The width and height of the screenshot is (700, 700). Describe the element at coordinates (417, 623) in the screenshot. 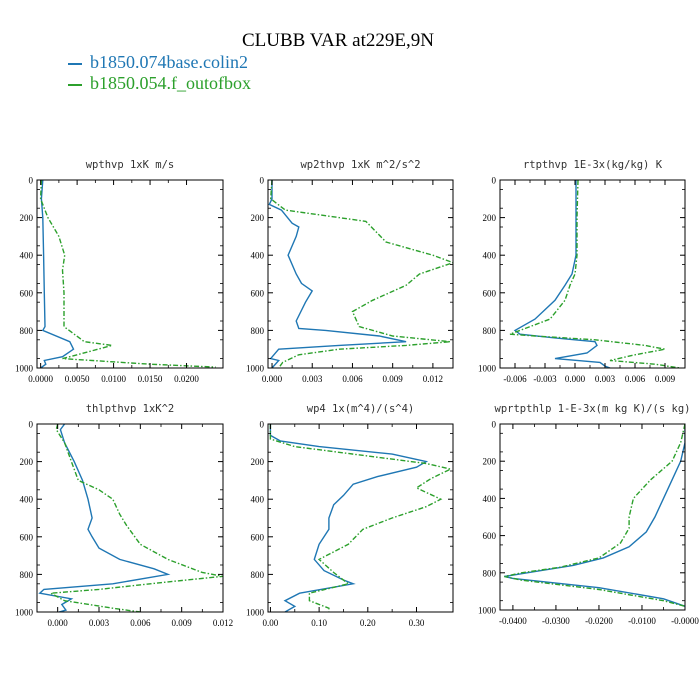

I see `x-tick-label: 0.30` at that location.